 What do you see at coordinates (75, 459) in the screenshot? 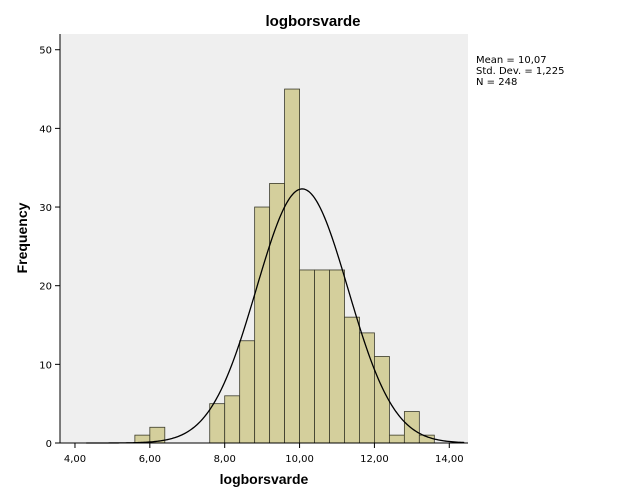
I see `x-tick-label-0: 4,00` at bounding box center [75, 459].